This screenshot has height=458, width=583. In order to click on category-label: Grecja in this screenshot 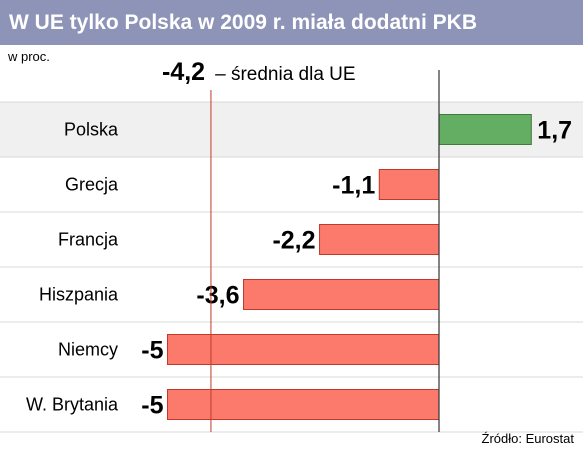, I will do `click(92, 185)`.